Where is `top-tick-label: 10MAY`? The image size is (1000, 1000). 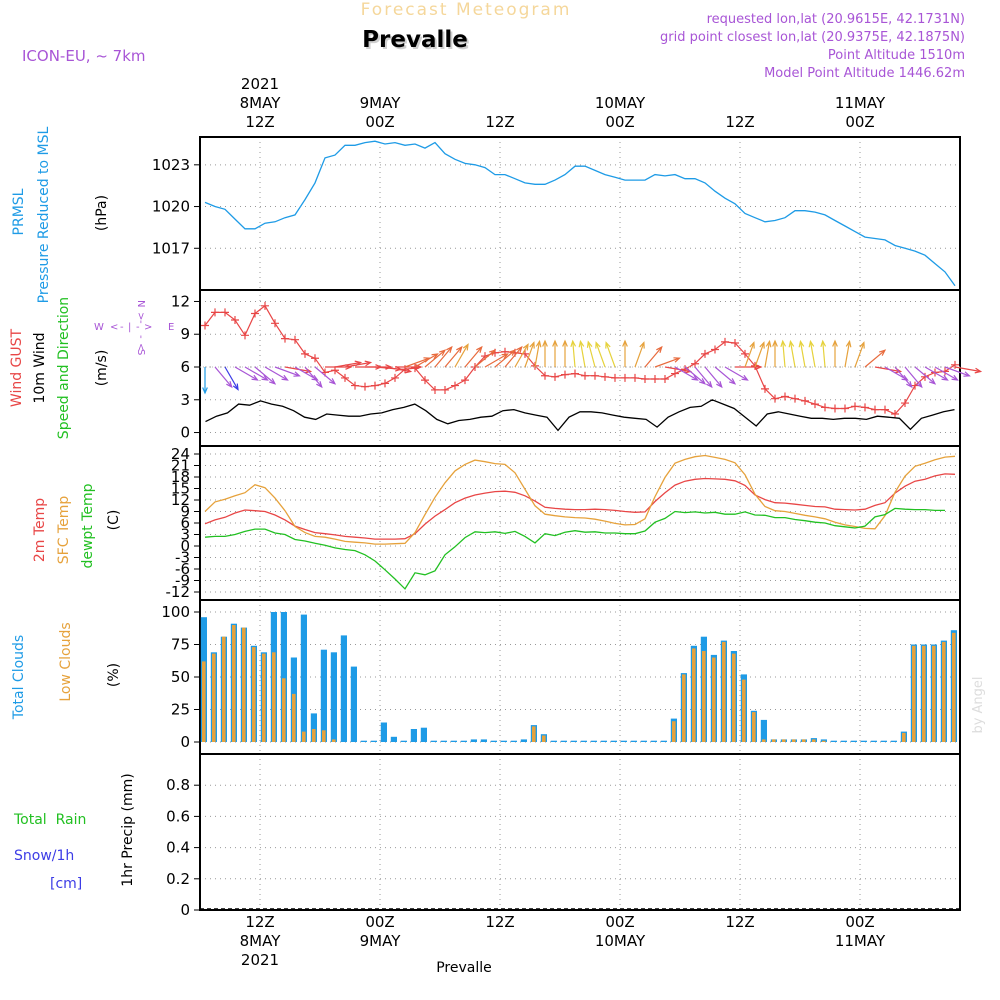
top-tick-label: 10MAY is located at coordinates (620, 103).